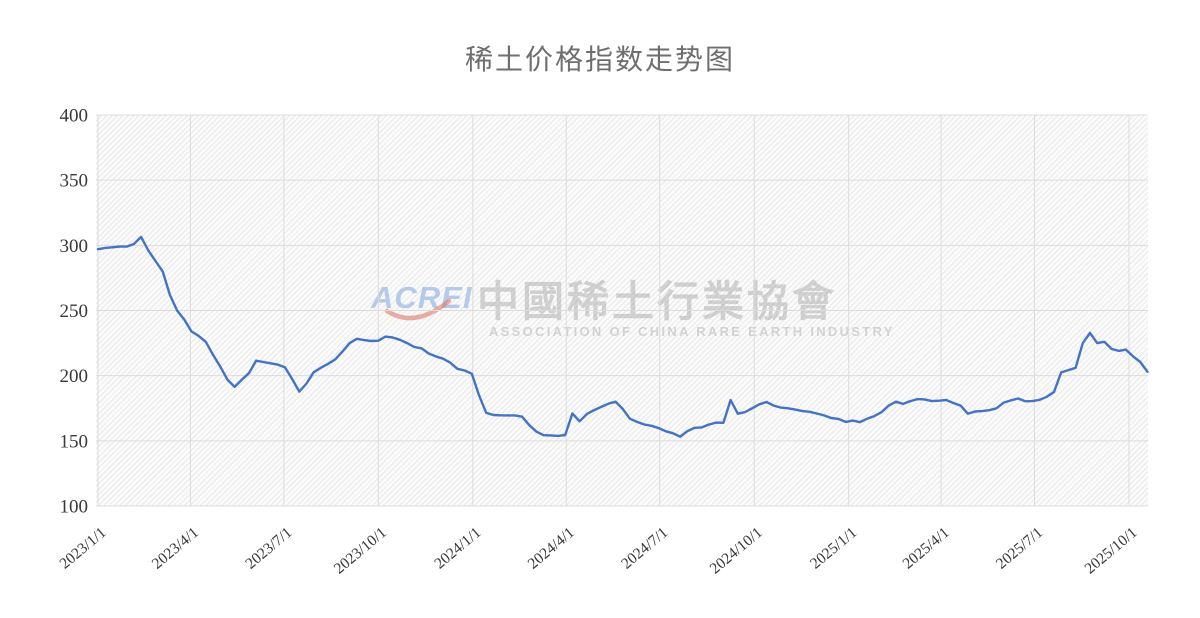  What do you see at coordinates (74, 116) in the screenshot?
I see `y-tick-label: 400` at bounding box center [74, 116].